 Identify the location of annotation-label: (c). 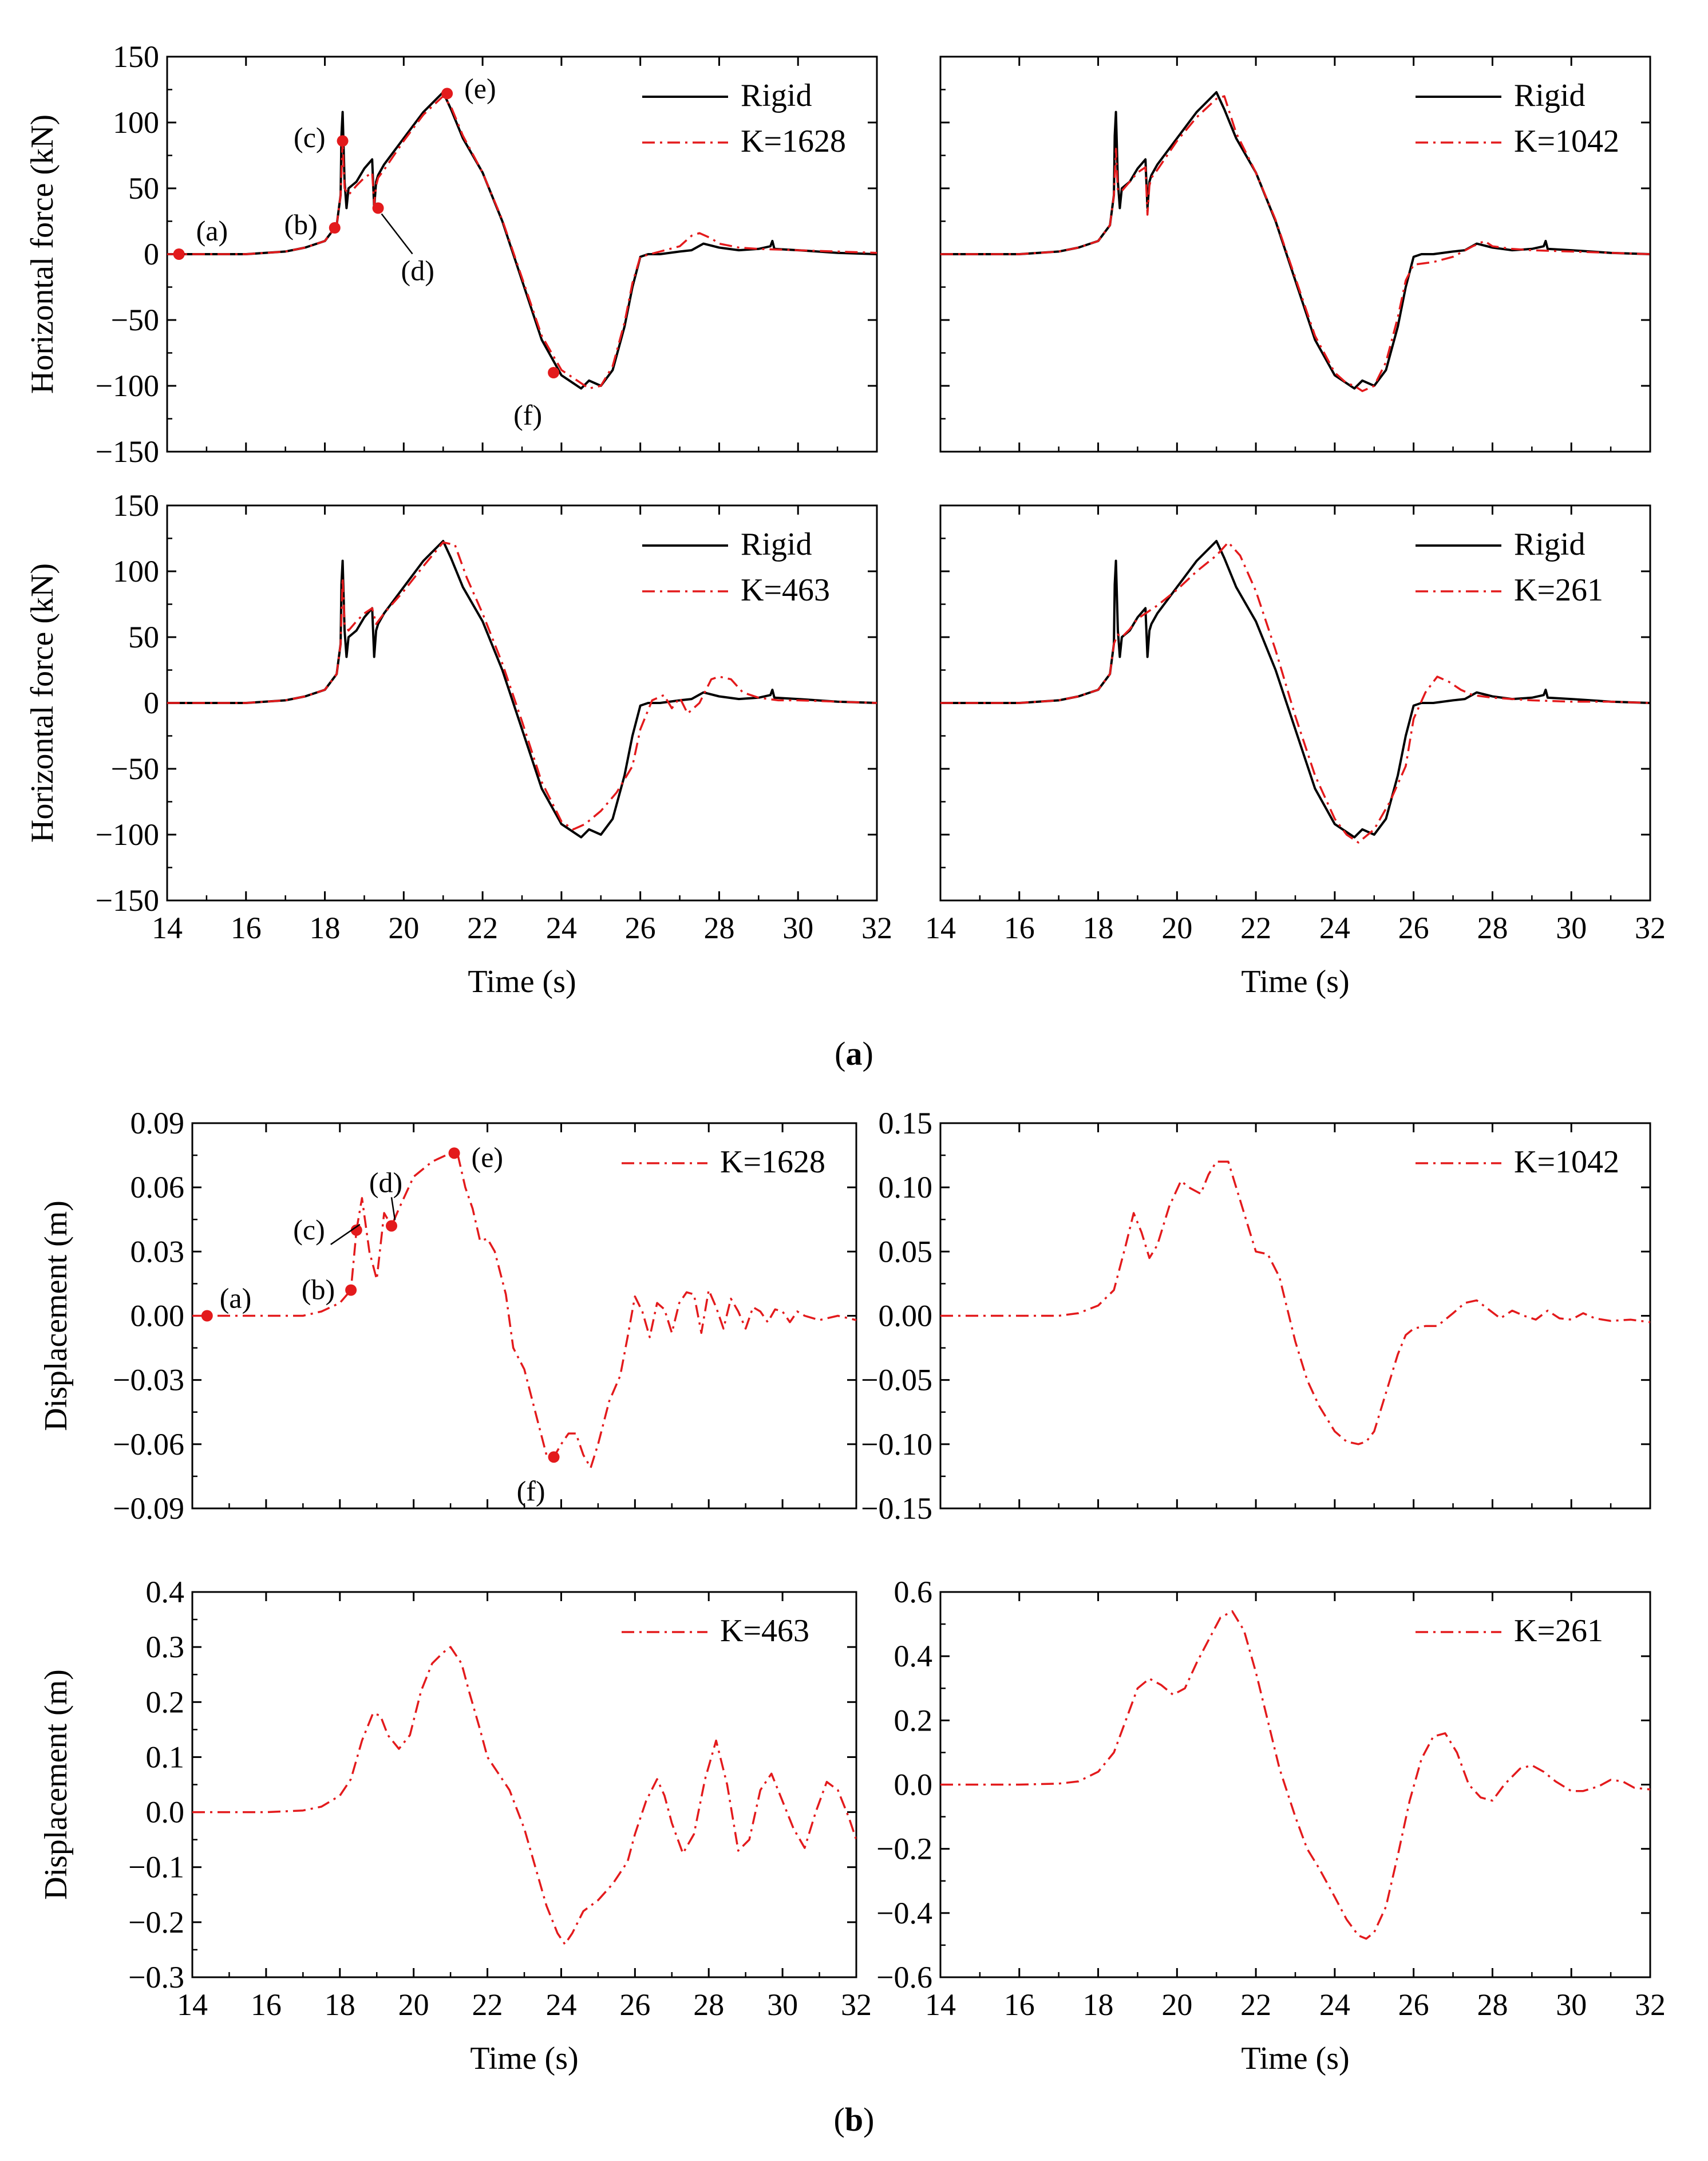
(310, 137).